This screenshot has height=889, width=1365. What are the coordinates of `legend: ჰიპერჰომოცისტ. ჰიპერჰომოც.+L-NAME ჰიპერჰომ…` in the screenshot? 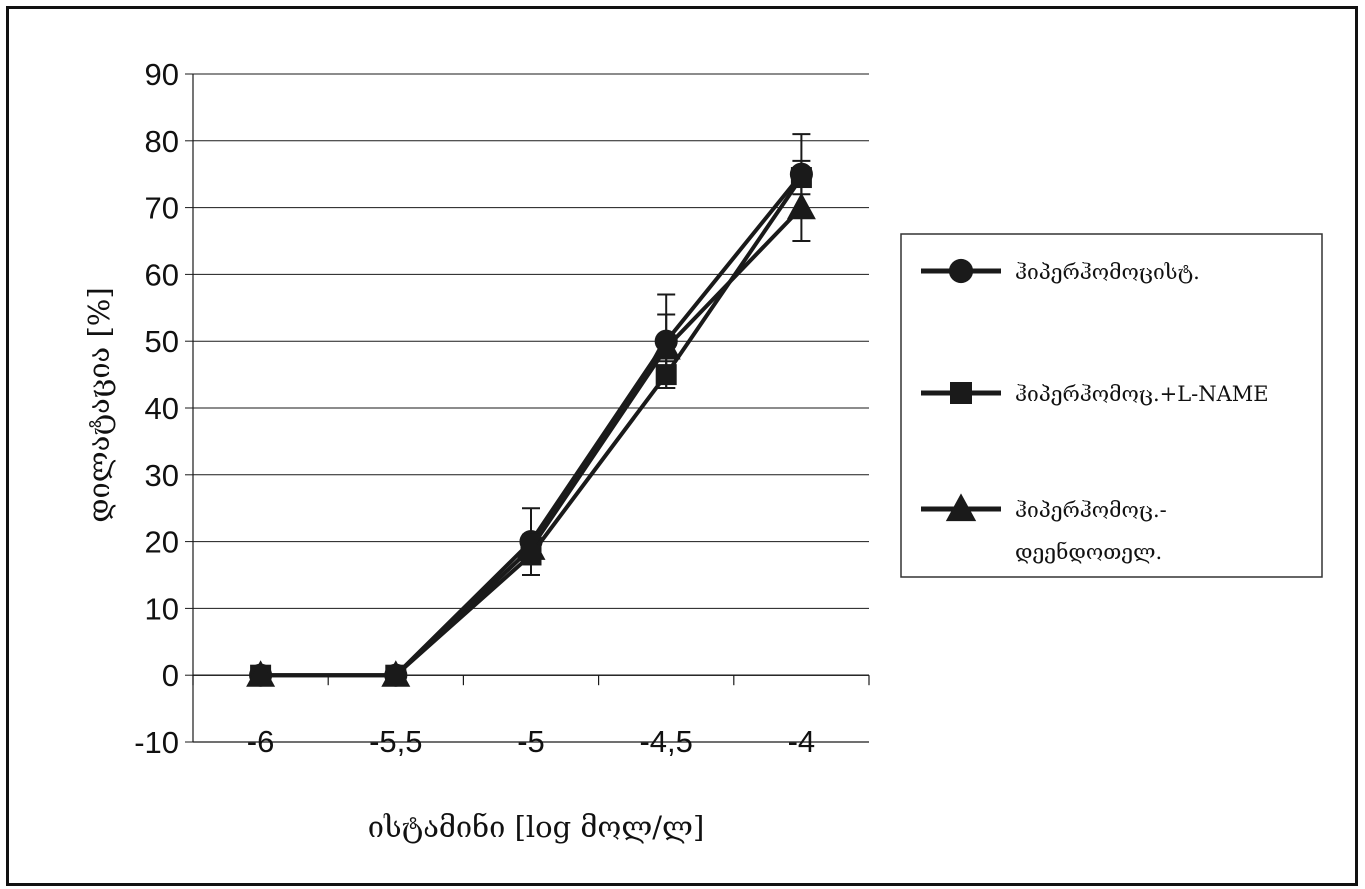 It's located at (1111, 405).